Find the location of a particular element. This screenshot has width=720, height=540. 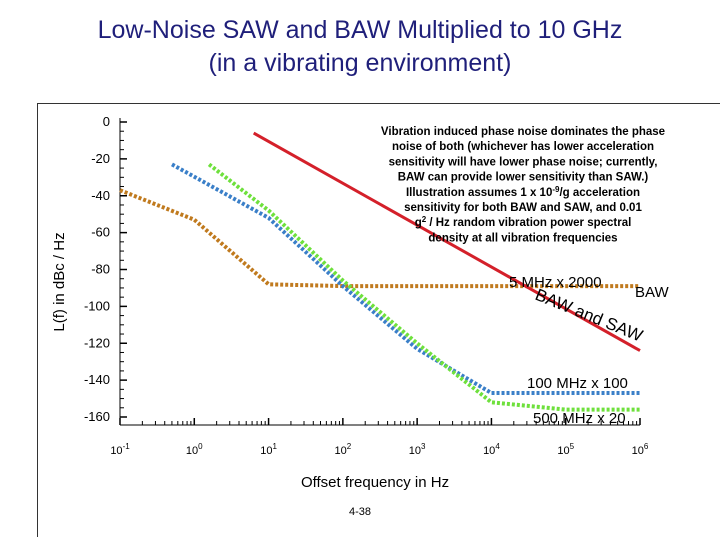

label-5mhz: 5 MHz x 2000 is located at coordinates (555, 282).